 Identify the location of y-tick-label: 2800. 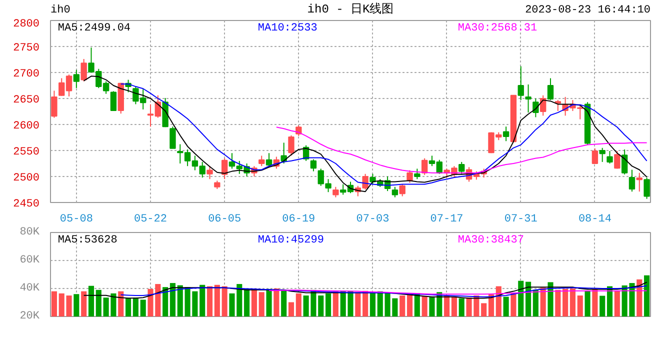
(26, 24).